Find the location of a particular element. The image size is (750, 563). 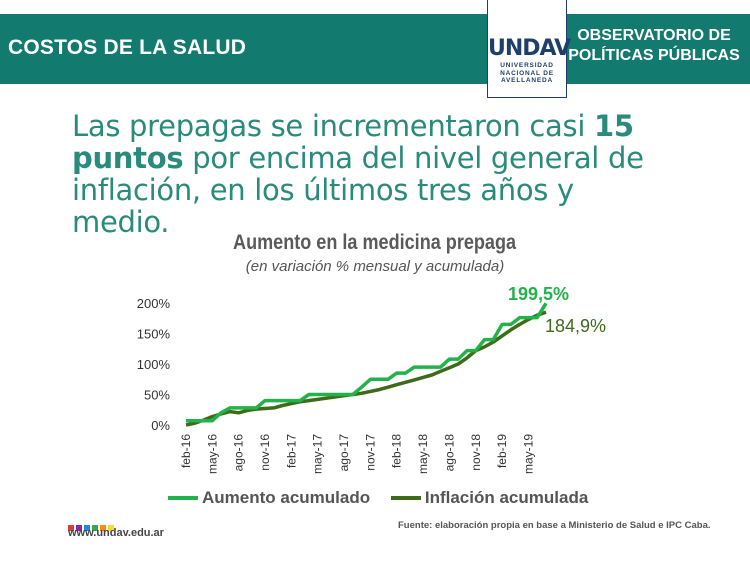

chart-subtitle: (en variación % mensual y acumulada) is located at coordinates (375, 266).